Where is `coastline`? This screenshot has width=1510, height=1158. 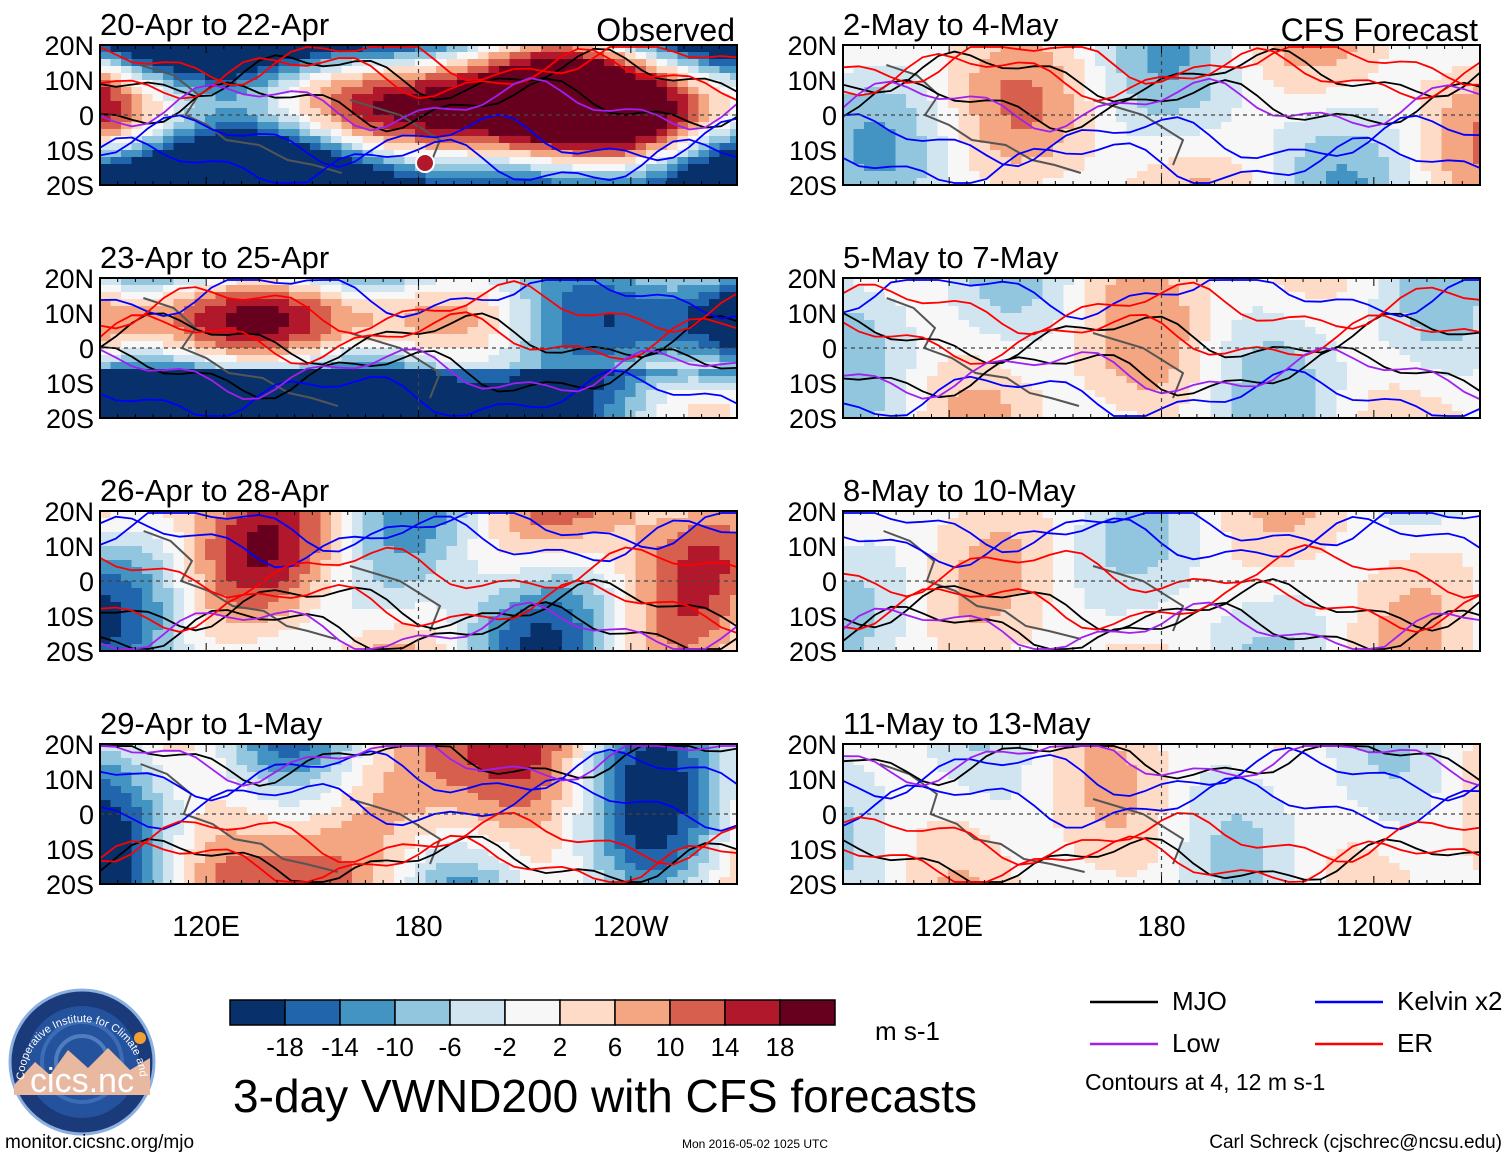
coastline is located at coordinates (240, 119).